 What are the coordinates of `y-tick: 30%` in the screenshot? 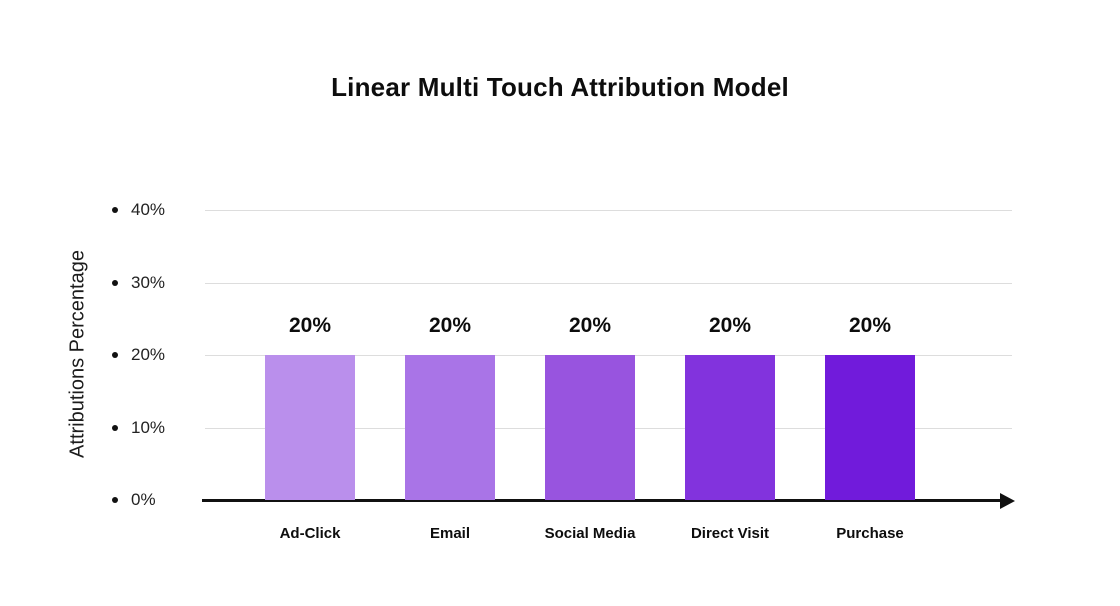 It's located at (157, 283).